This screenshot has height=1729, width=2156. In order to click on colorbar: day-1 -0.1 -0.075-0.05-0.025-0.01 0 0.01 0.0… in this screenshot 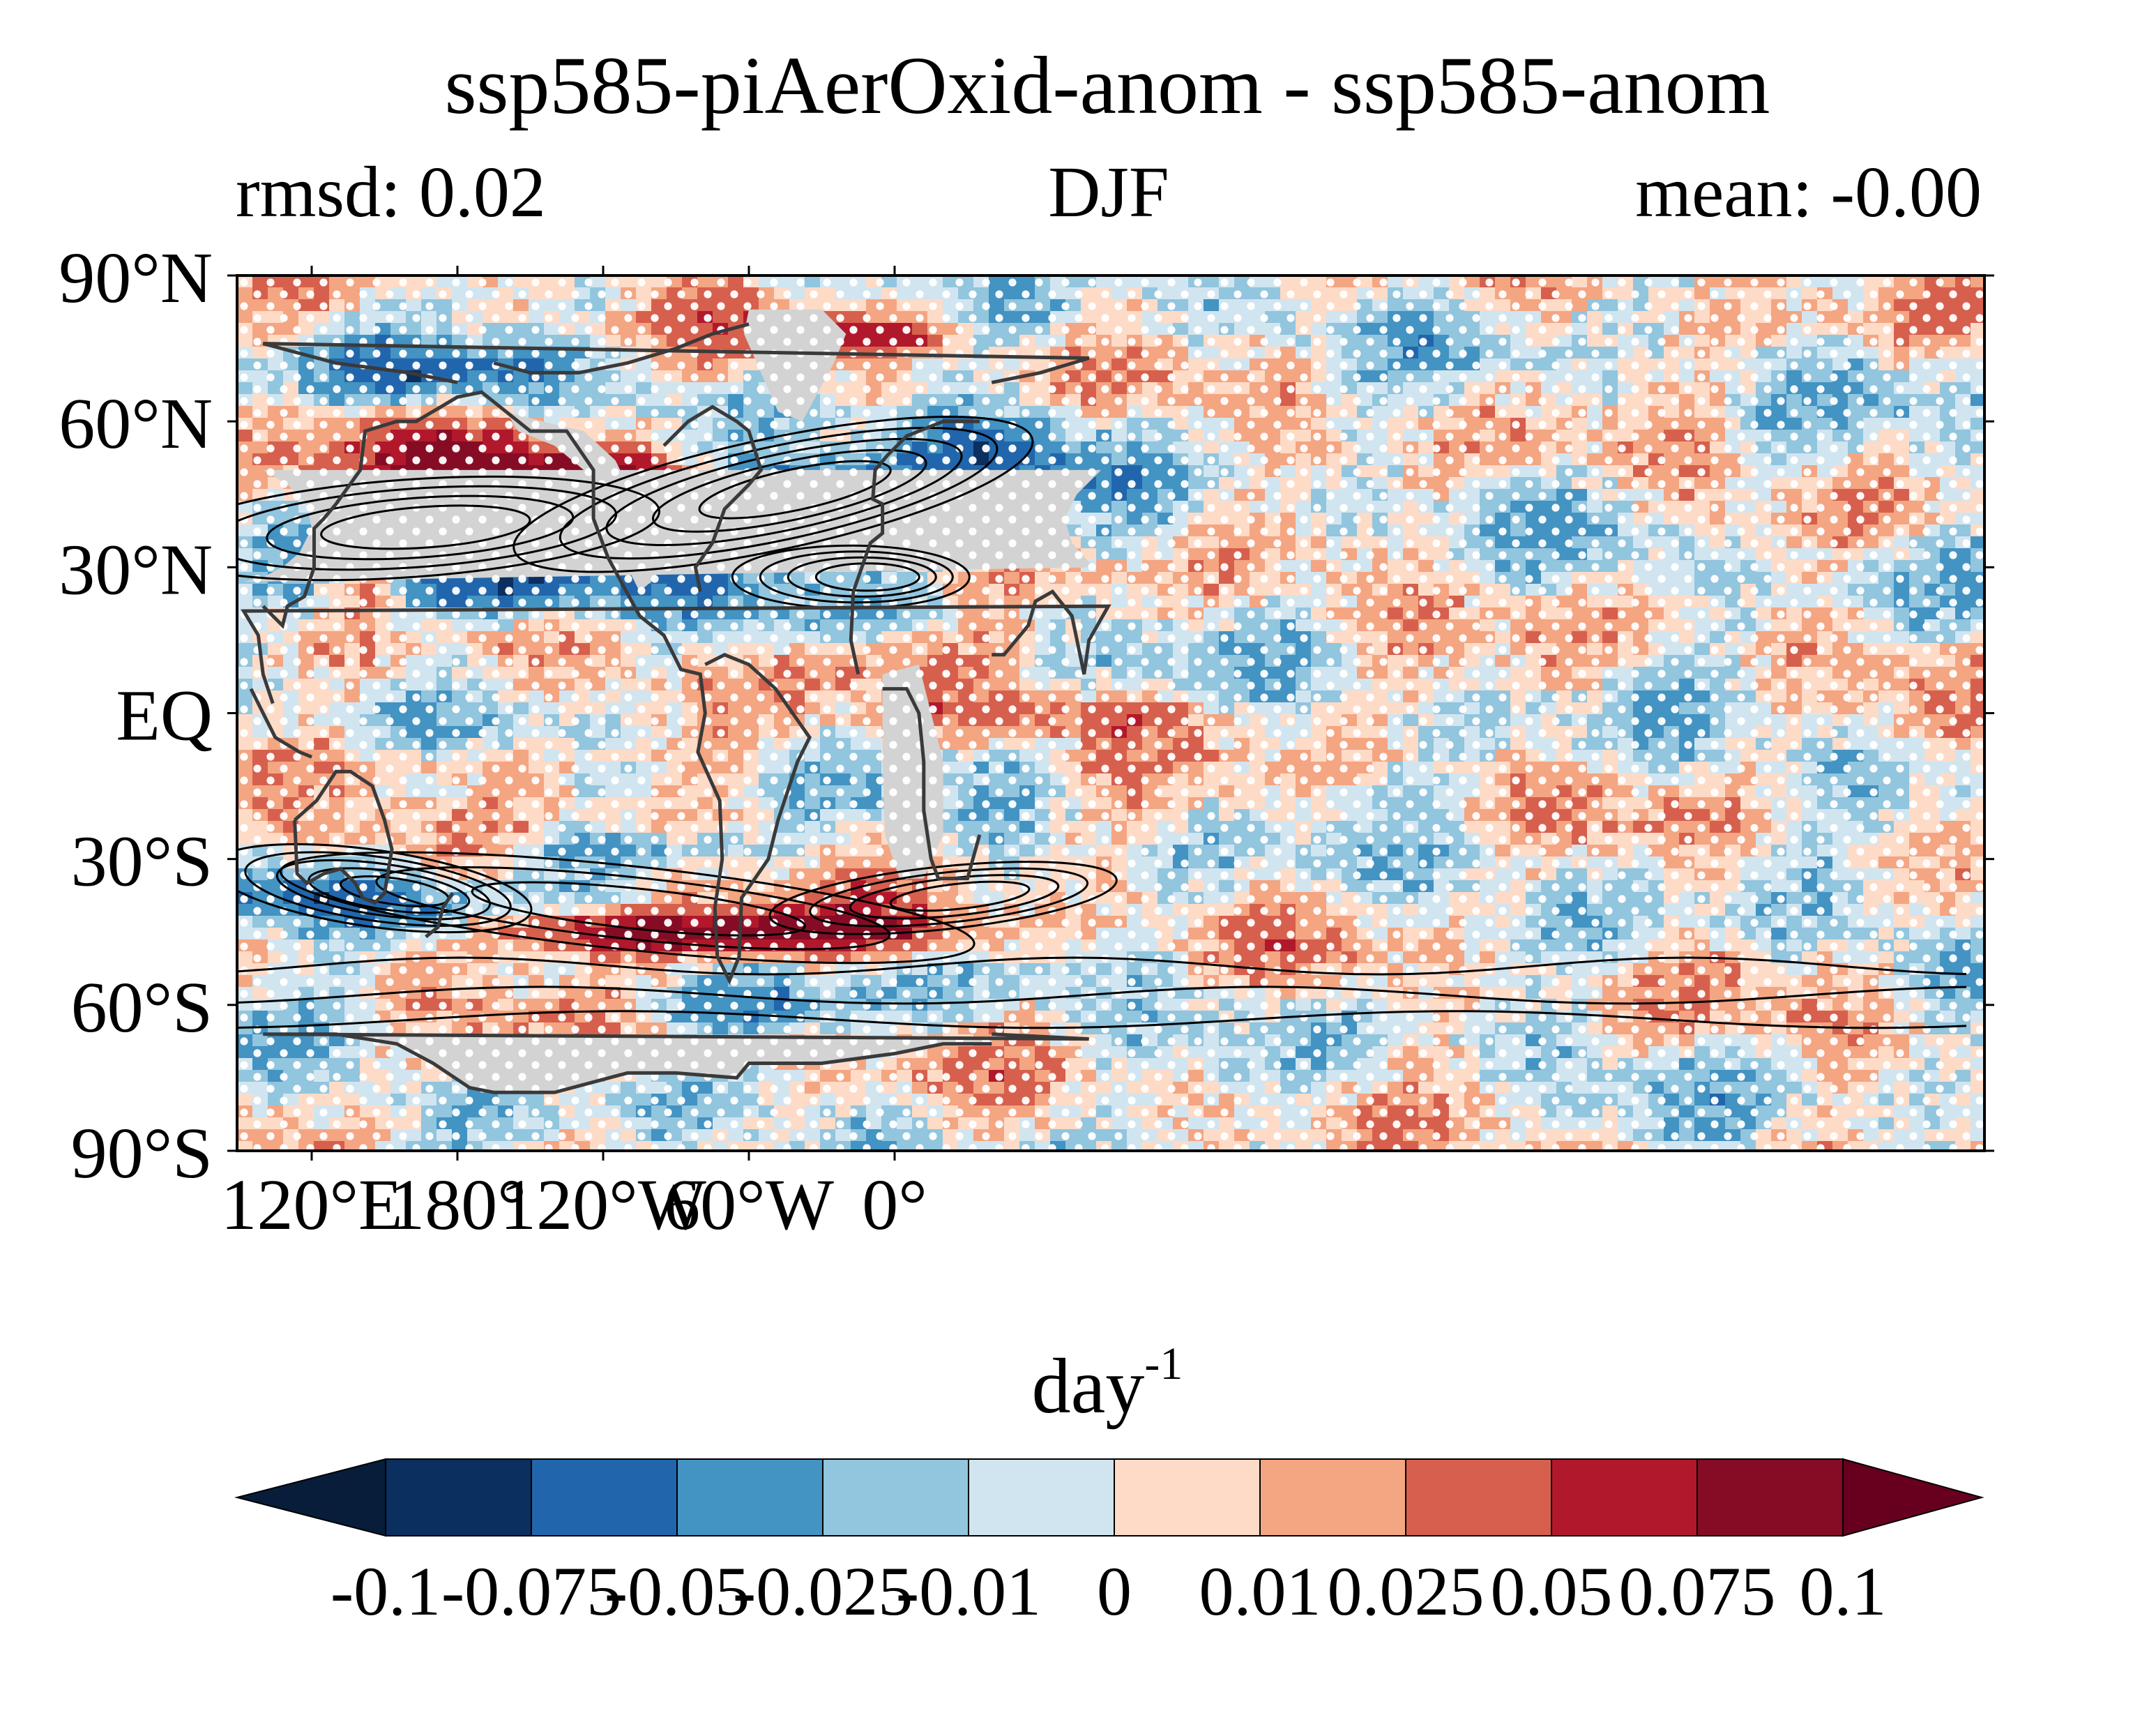, I will do `click(1109, 1484)`.